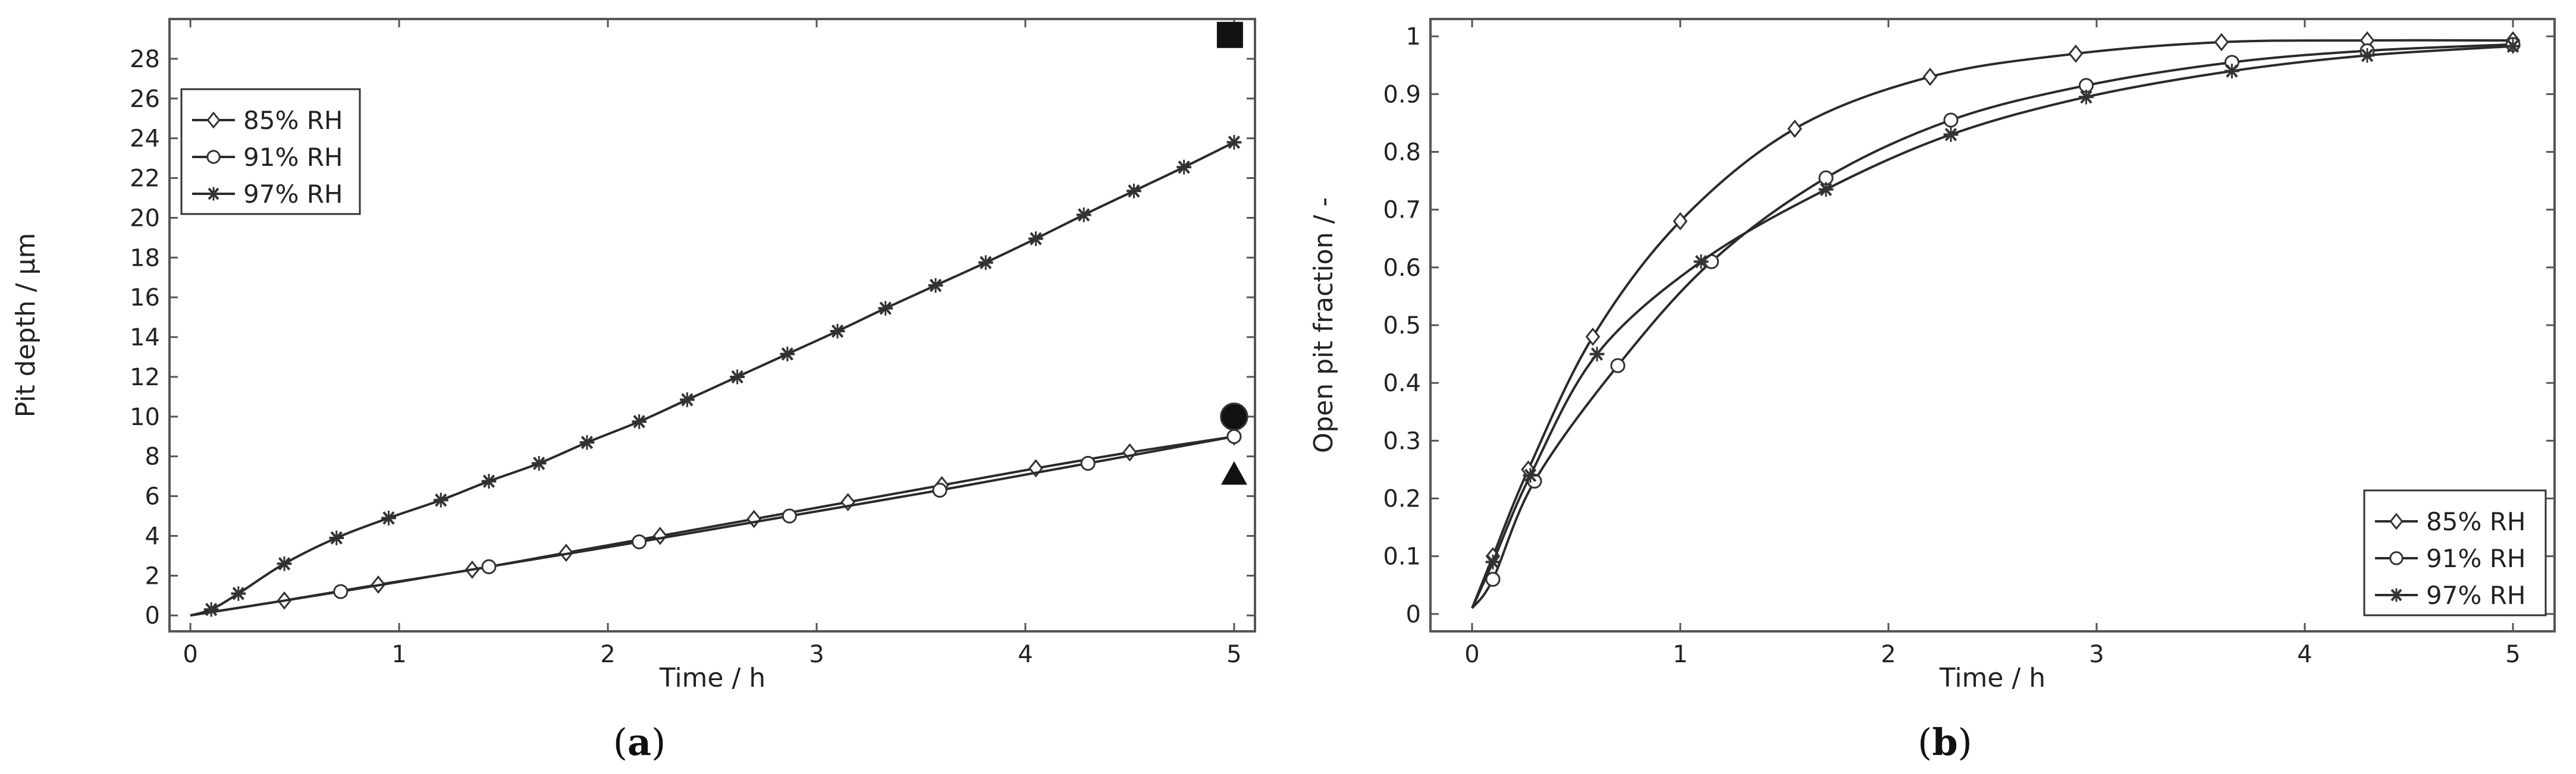 The image size is (2576, 774). I want to click on y-tick-label: 16, so click(145, 298).